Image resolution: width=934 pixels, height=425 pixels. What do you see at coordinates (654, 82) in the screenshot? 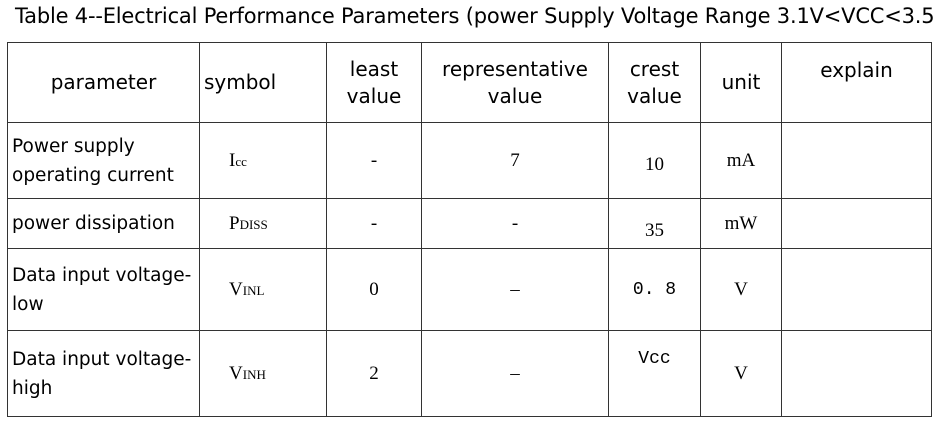
I see `header-crest-value: crest value` at bounding box center [654, 82].